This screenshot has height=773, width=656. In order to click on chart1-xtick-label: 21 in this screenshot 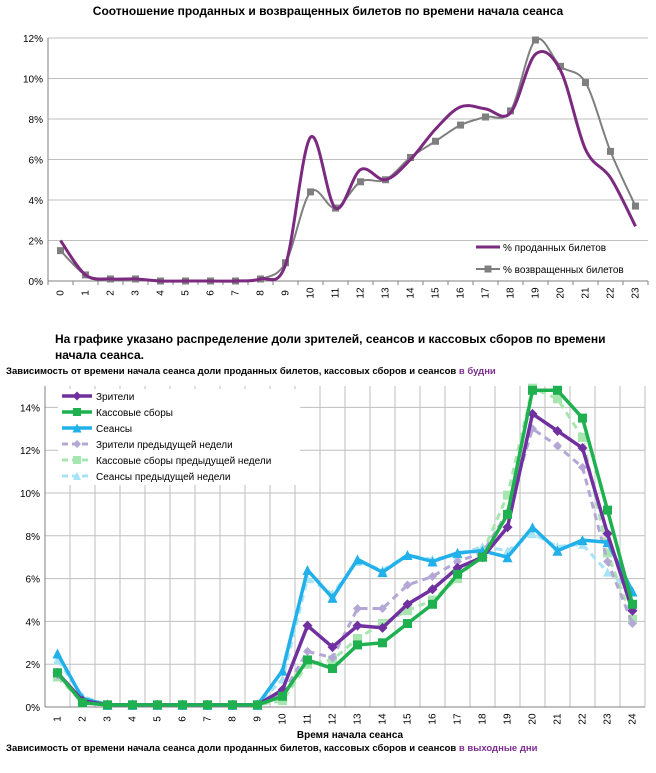, I will do `click(586, 293)`.